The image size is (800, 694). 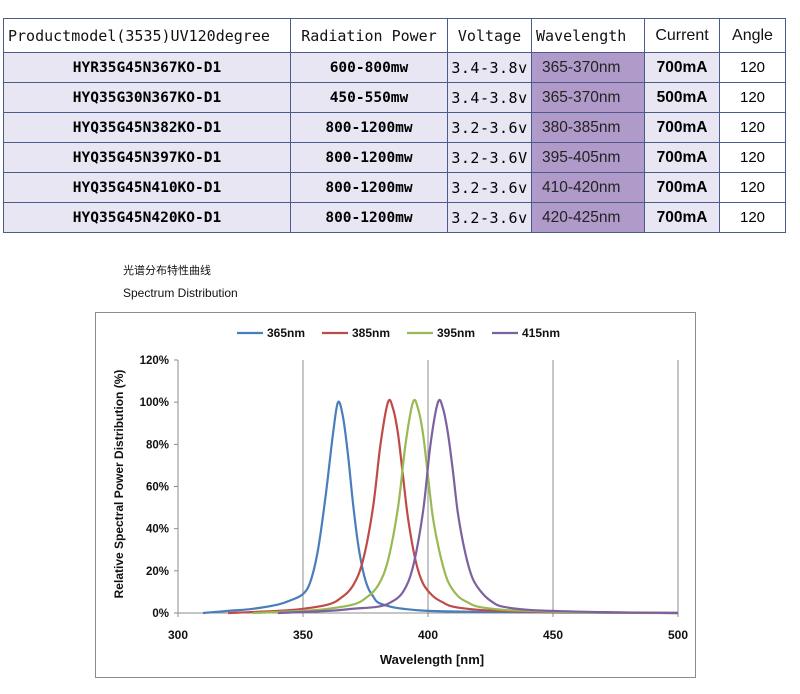 I want to click on legend-label: 365nm, so click(x=286, y=333).